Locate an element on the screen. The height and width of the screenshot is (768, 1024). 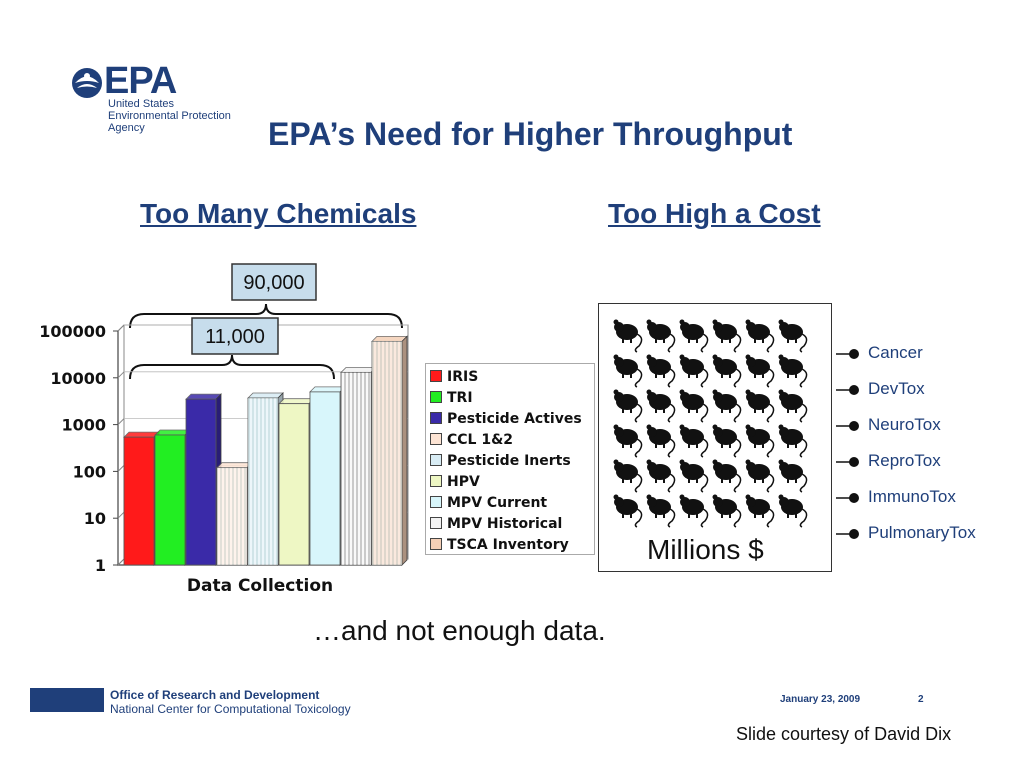
legend-label: CCL 1&2 is located at coordinates (480, 440).